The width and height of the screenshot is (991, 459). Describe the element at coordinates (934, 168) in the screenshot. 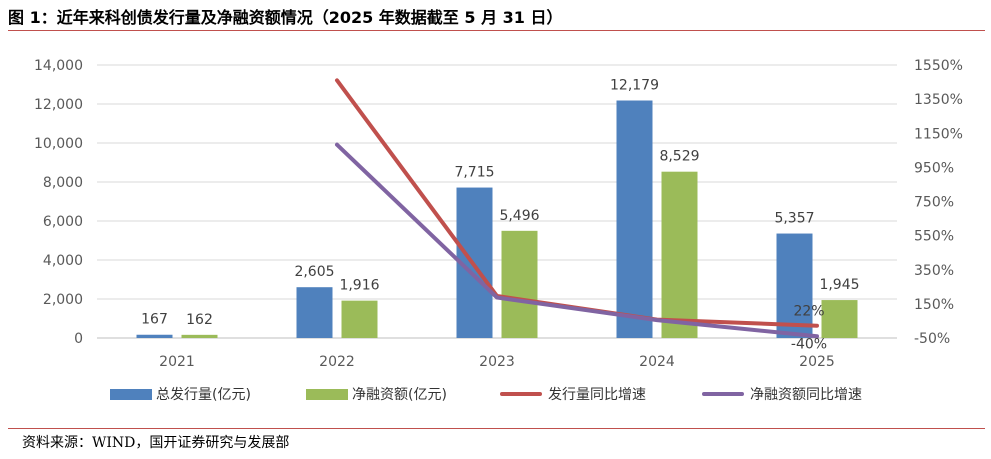

I see `y2-tick-label: 950%` at that location.